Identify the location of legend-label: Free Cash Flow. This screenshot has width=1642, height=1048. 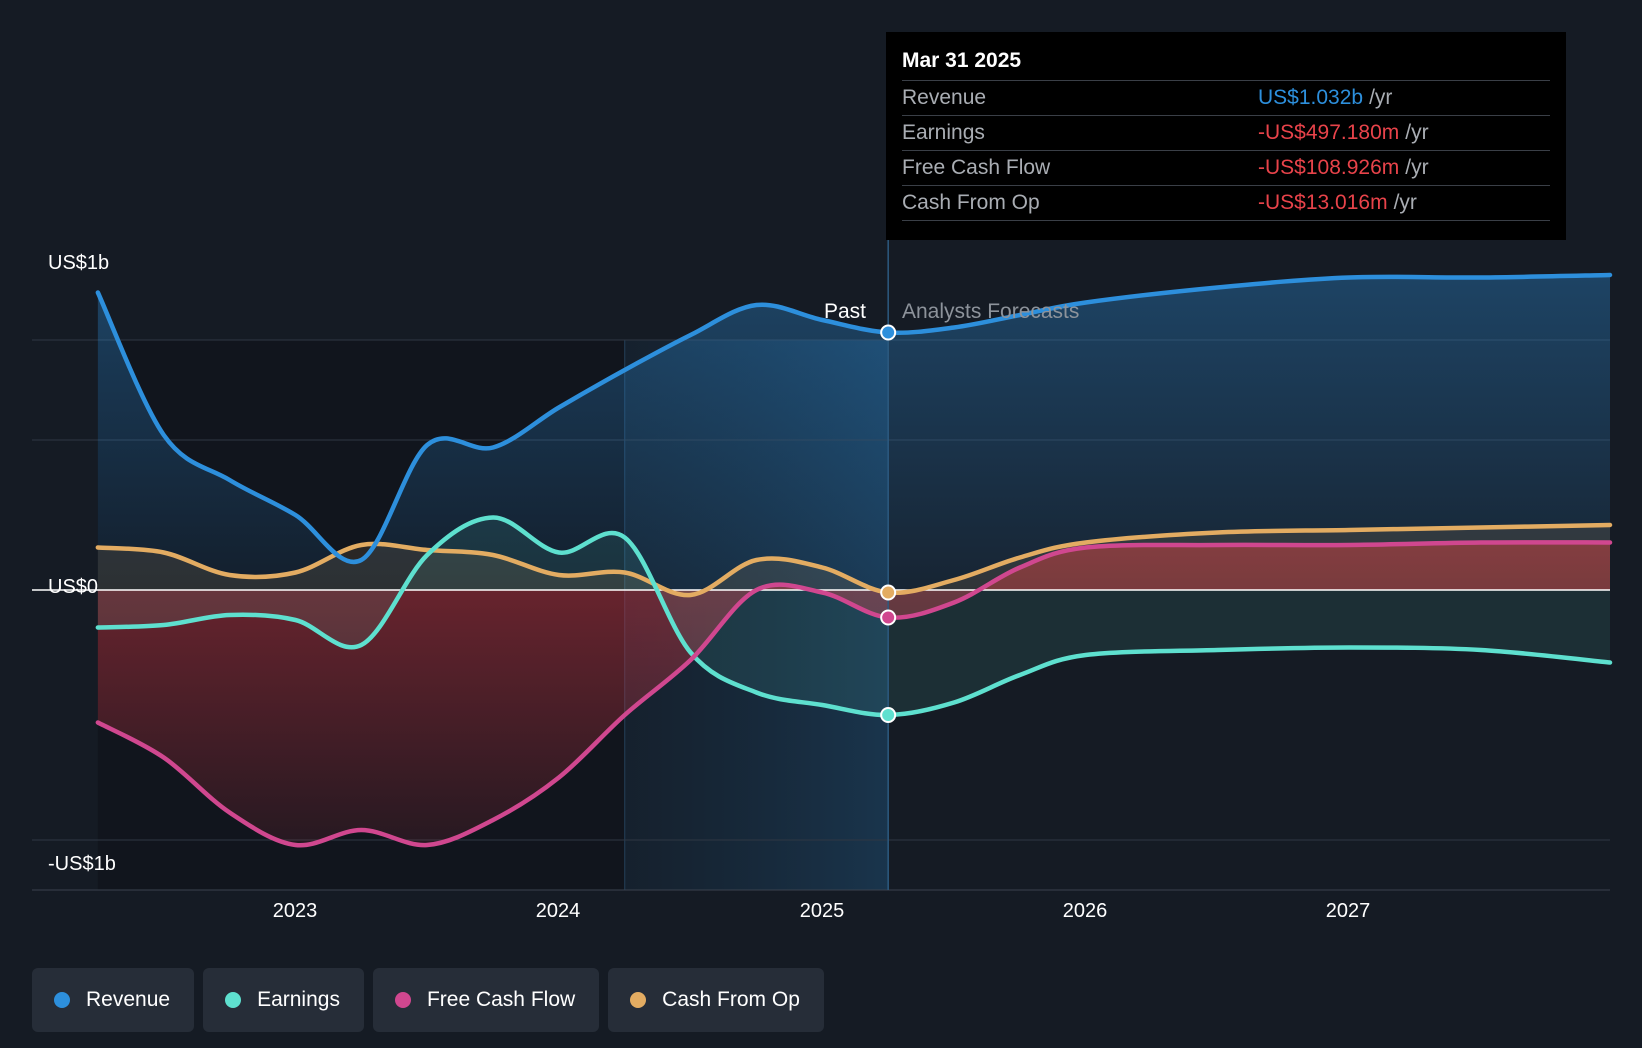
(501, 999).